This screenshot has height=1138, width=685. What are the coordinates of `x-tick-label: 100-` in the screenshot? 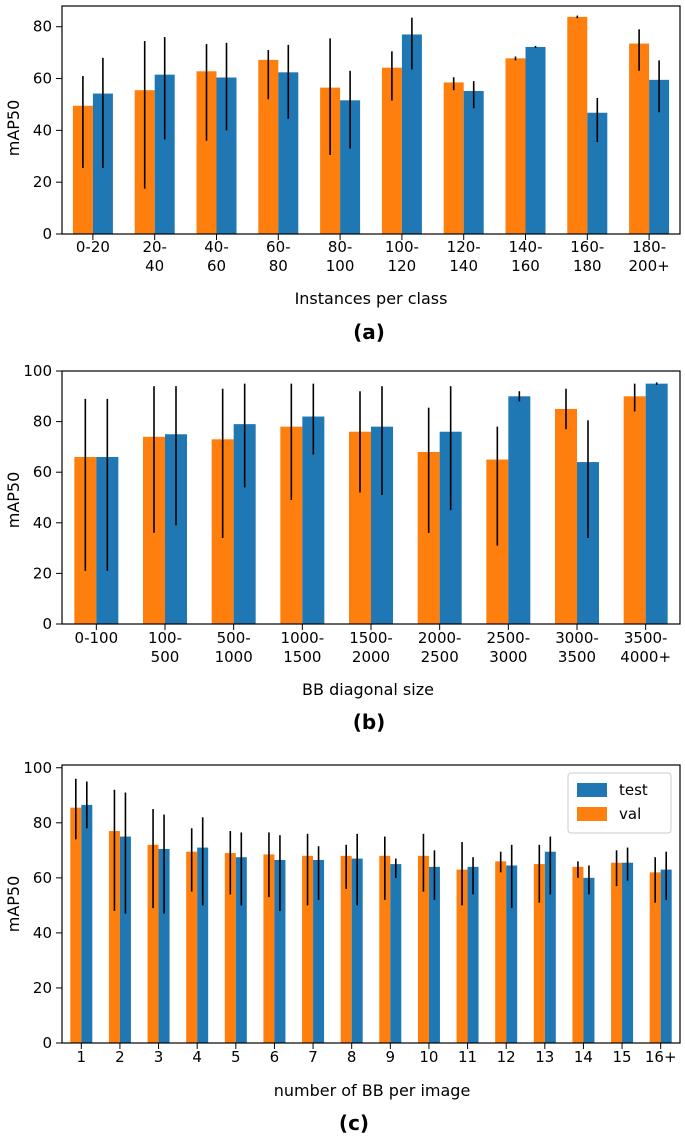 It's located at (402, 247).